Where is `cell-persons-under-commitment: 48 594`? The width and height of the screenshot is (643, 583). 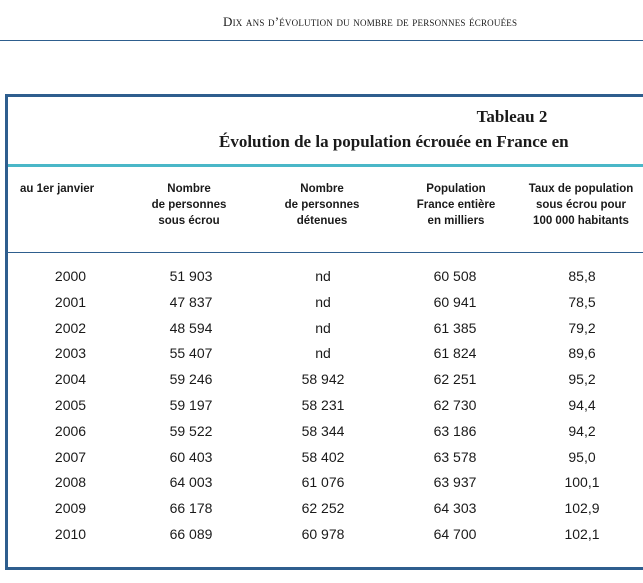 cell-persons-under-commitment: 48 594 is located at coordinates (191, 327).